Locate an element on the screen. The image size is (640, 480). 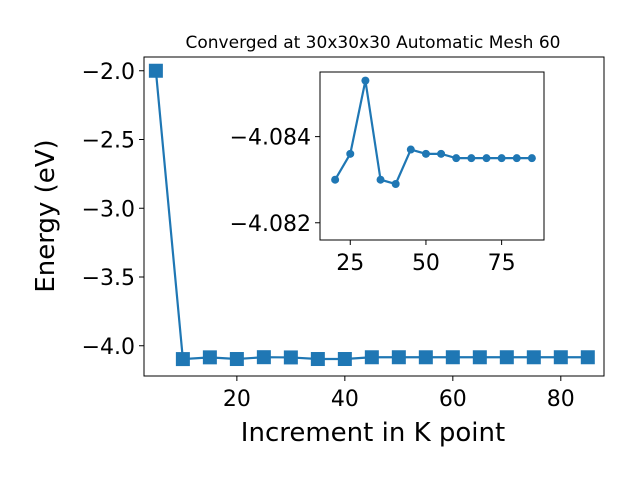
main-y-tick-label: −3.0 is located at coordinates (108, 209).